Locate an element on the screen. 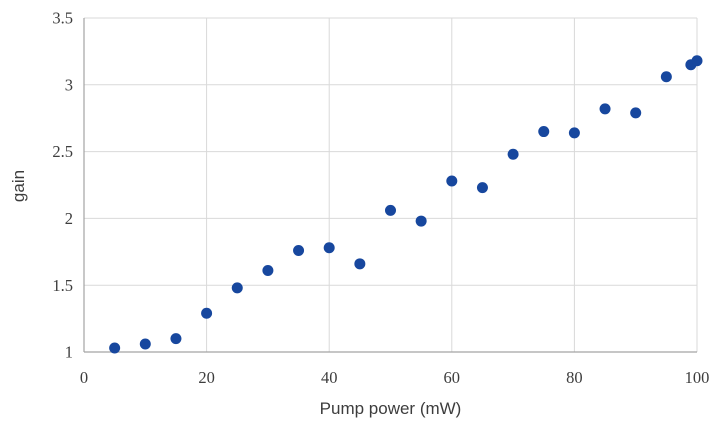  x-tick-label: 80 is located at coordinates (574, 377).